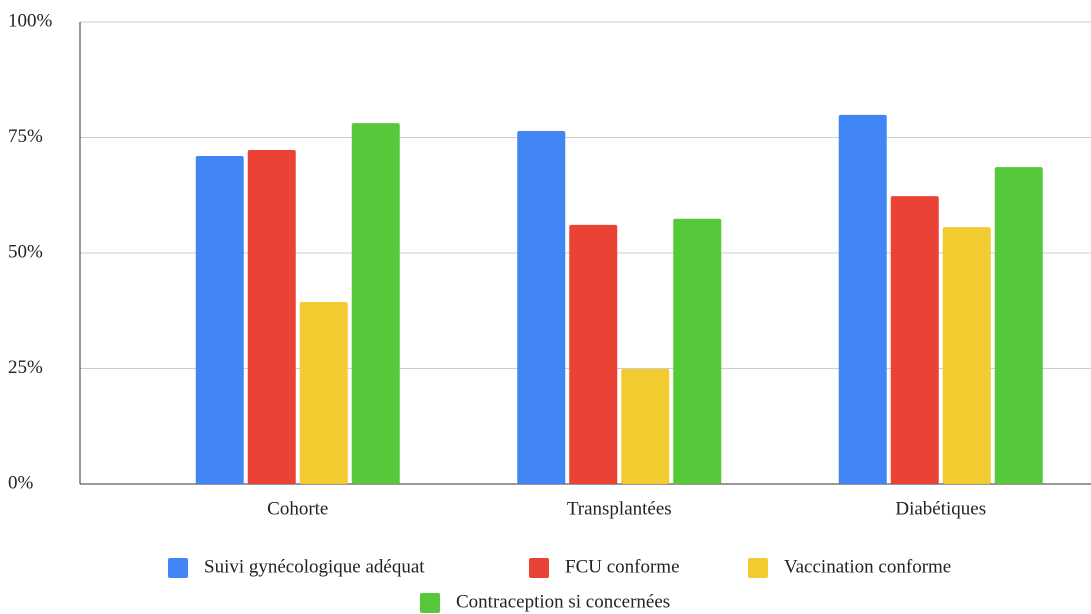 This screenshot has height=614, width=1091. I want to click on y-tick-label: 0%, so click(21, 482).